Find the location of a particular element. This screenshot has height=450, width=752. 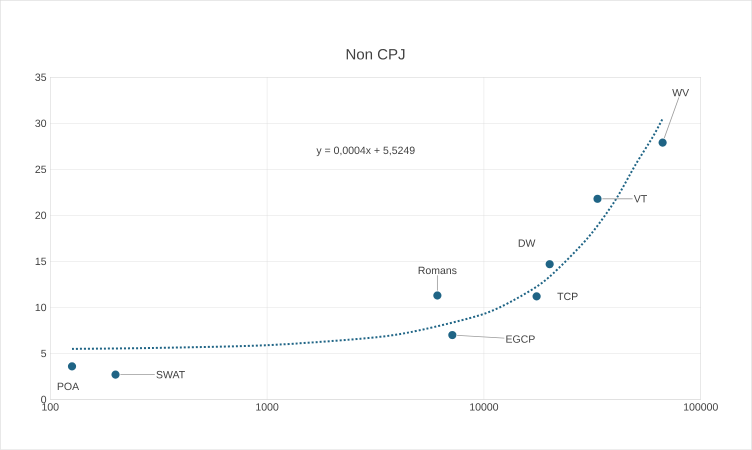

annotation: TCP is located at coordinates (567, 296).